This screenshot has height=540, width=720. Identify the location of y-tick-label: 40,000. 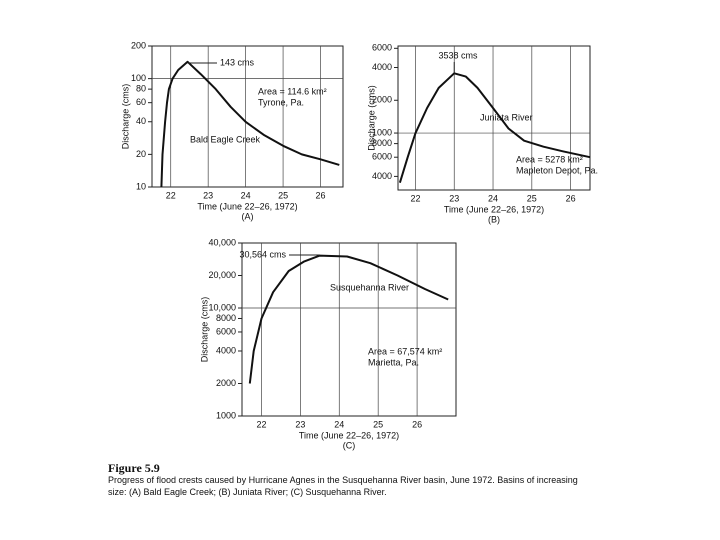
(222, 242).